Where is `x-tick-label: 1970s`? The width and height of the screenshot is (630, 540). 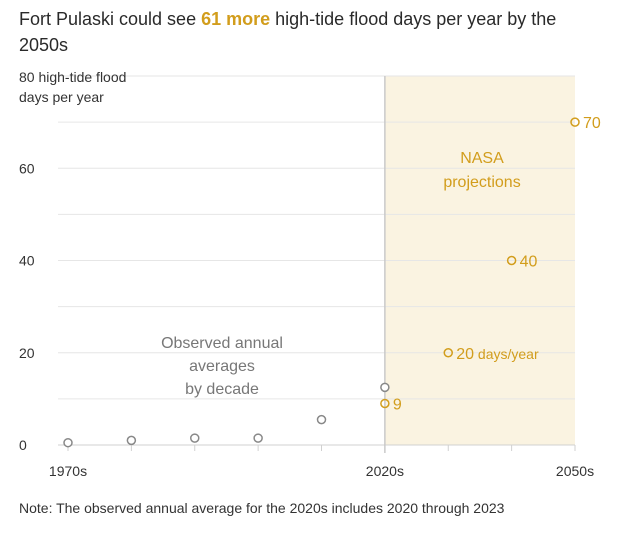 x-tick-label: 1970s is located at coordinates (68, 471).